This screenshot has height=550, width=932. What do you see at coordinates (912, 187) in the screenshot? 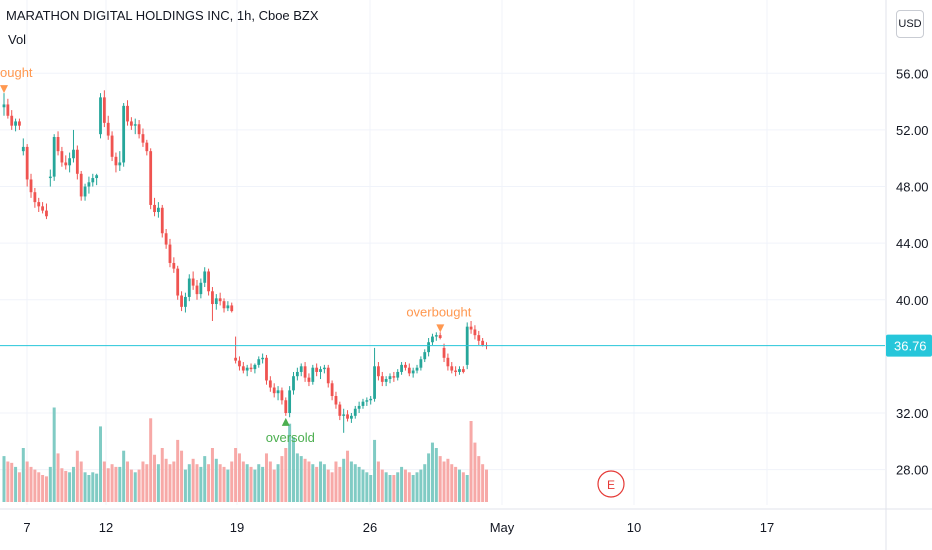
I see `price-tick-label: 48.00` at bounding box center [912, 187].